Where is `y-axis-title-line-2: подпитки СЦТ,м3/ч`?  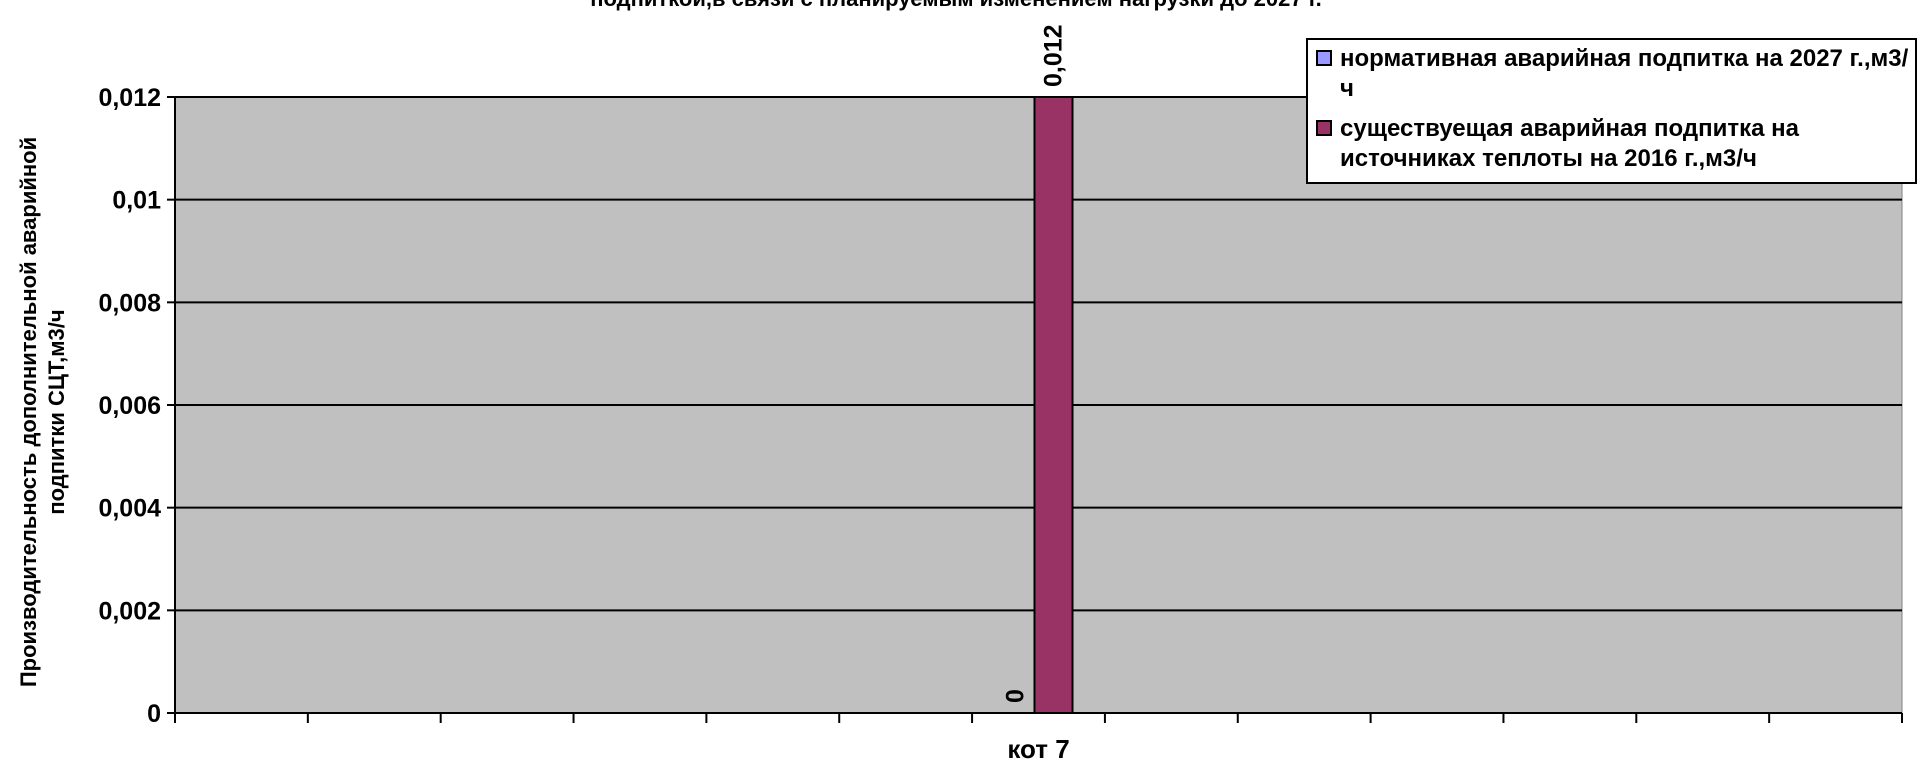 y-axis-title-line-2: подпитки СЦТ,м3/ч is located at coordinates (56, 411).